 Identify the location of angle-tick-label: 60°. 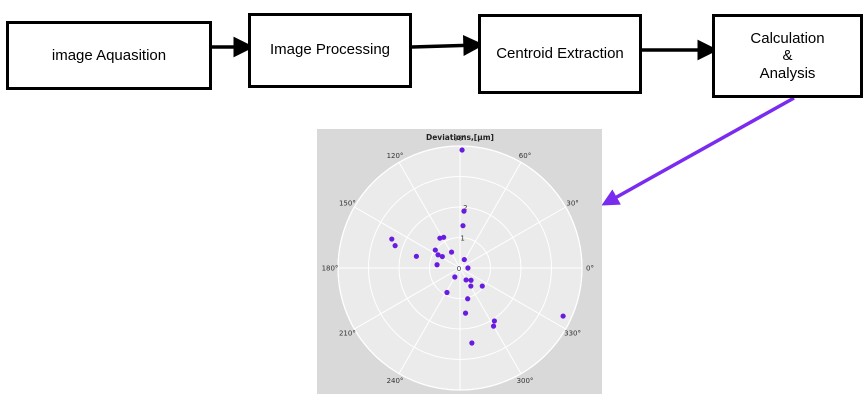
(525, 156).